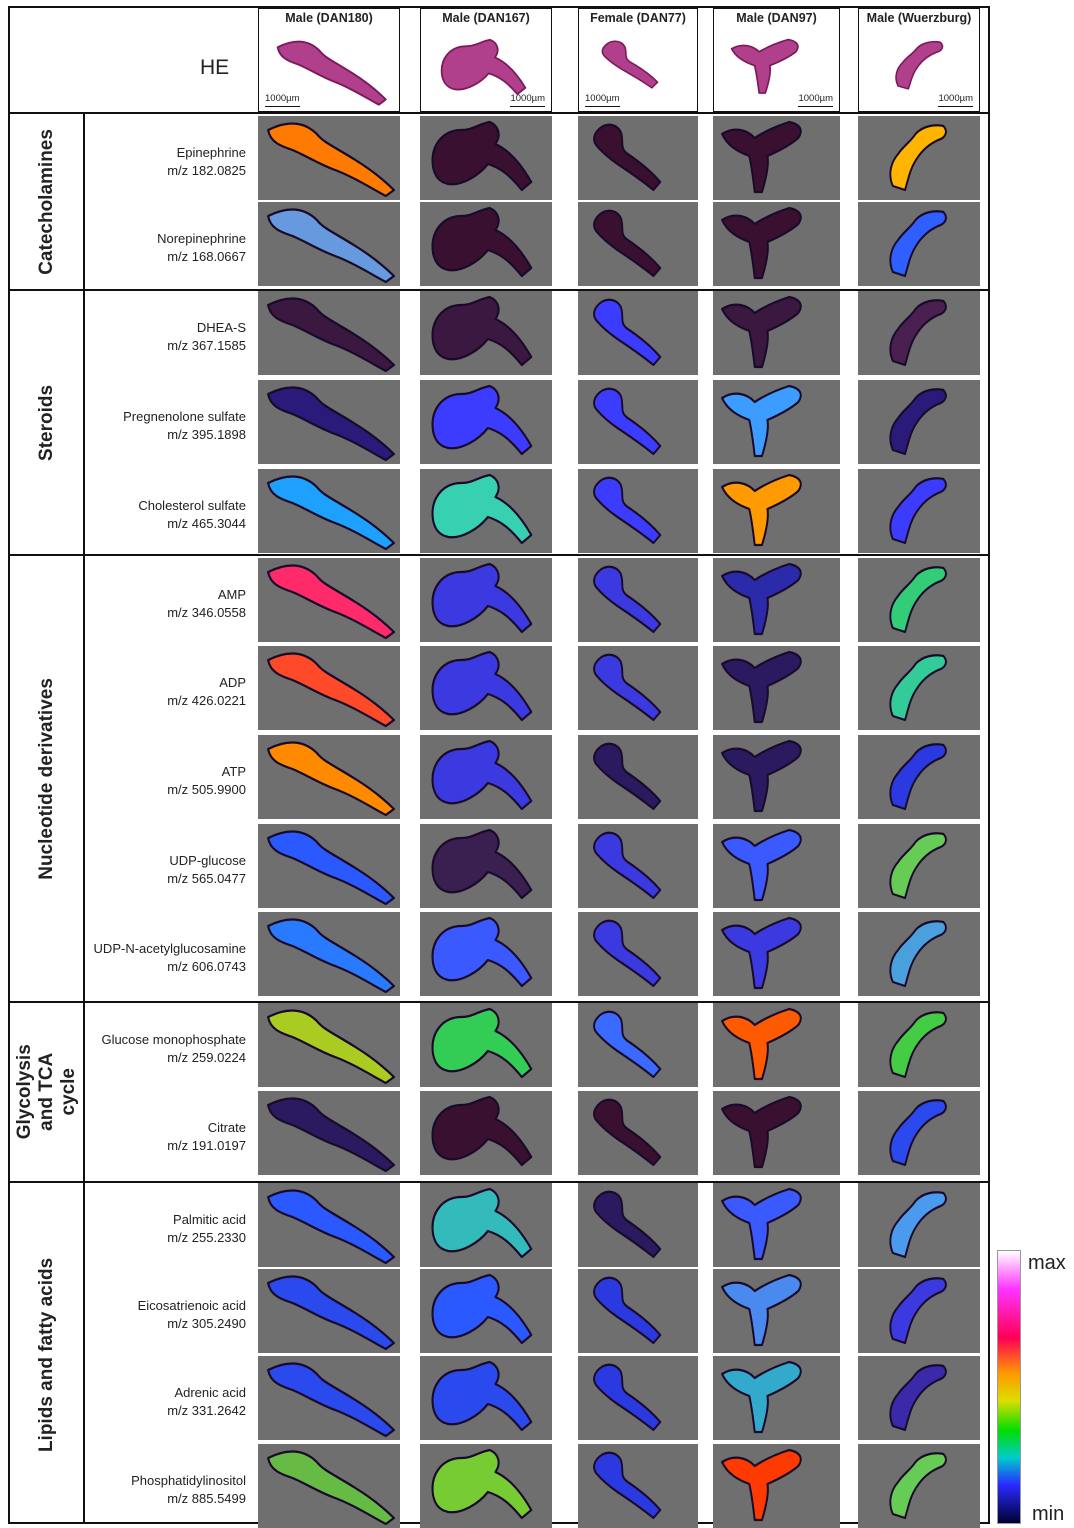 Image resolution: width=1074 pixels, height=1528 pixels. Describe the element at coordinates (47, 1355) in the screenshot. I see `group-label-lipids-fatty-acids: Lipids and fatty acids` at that location.